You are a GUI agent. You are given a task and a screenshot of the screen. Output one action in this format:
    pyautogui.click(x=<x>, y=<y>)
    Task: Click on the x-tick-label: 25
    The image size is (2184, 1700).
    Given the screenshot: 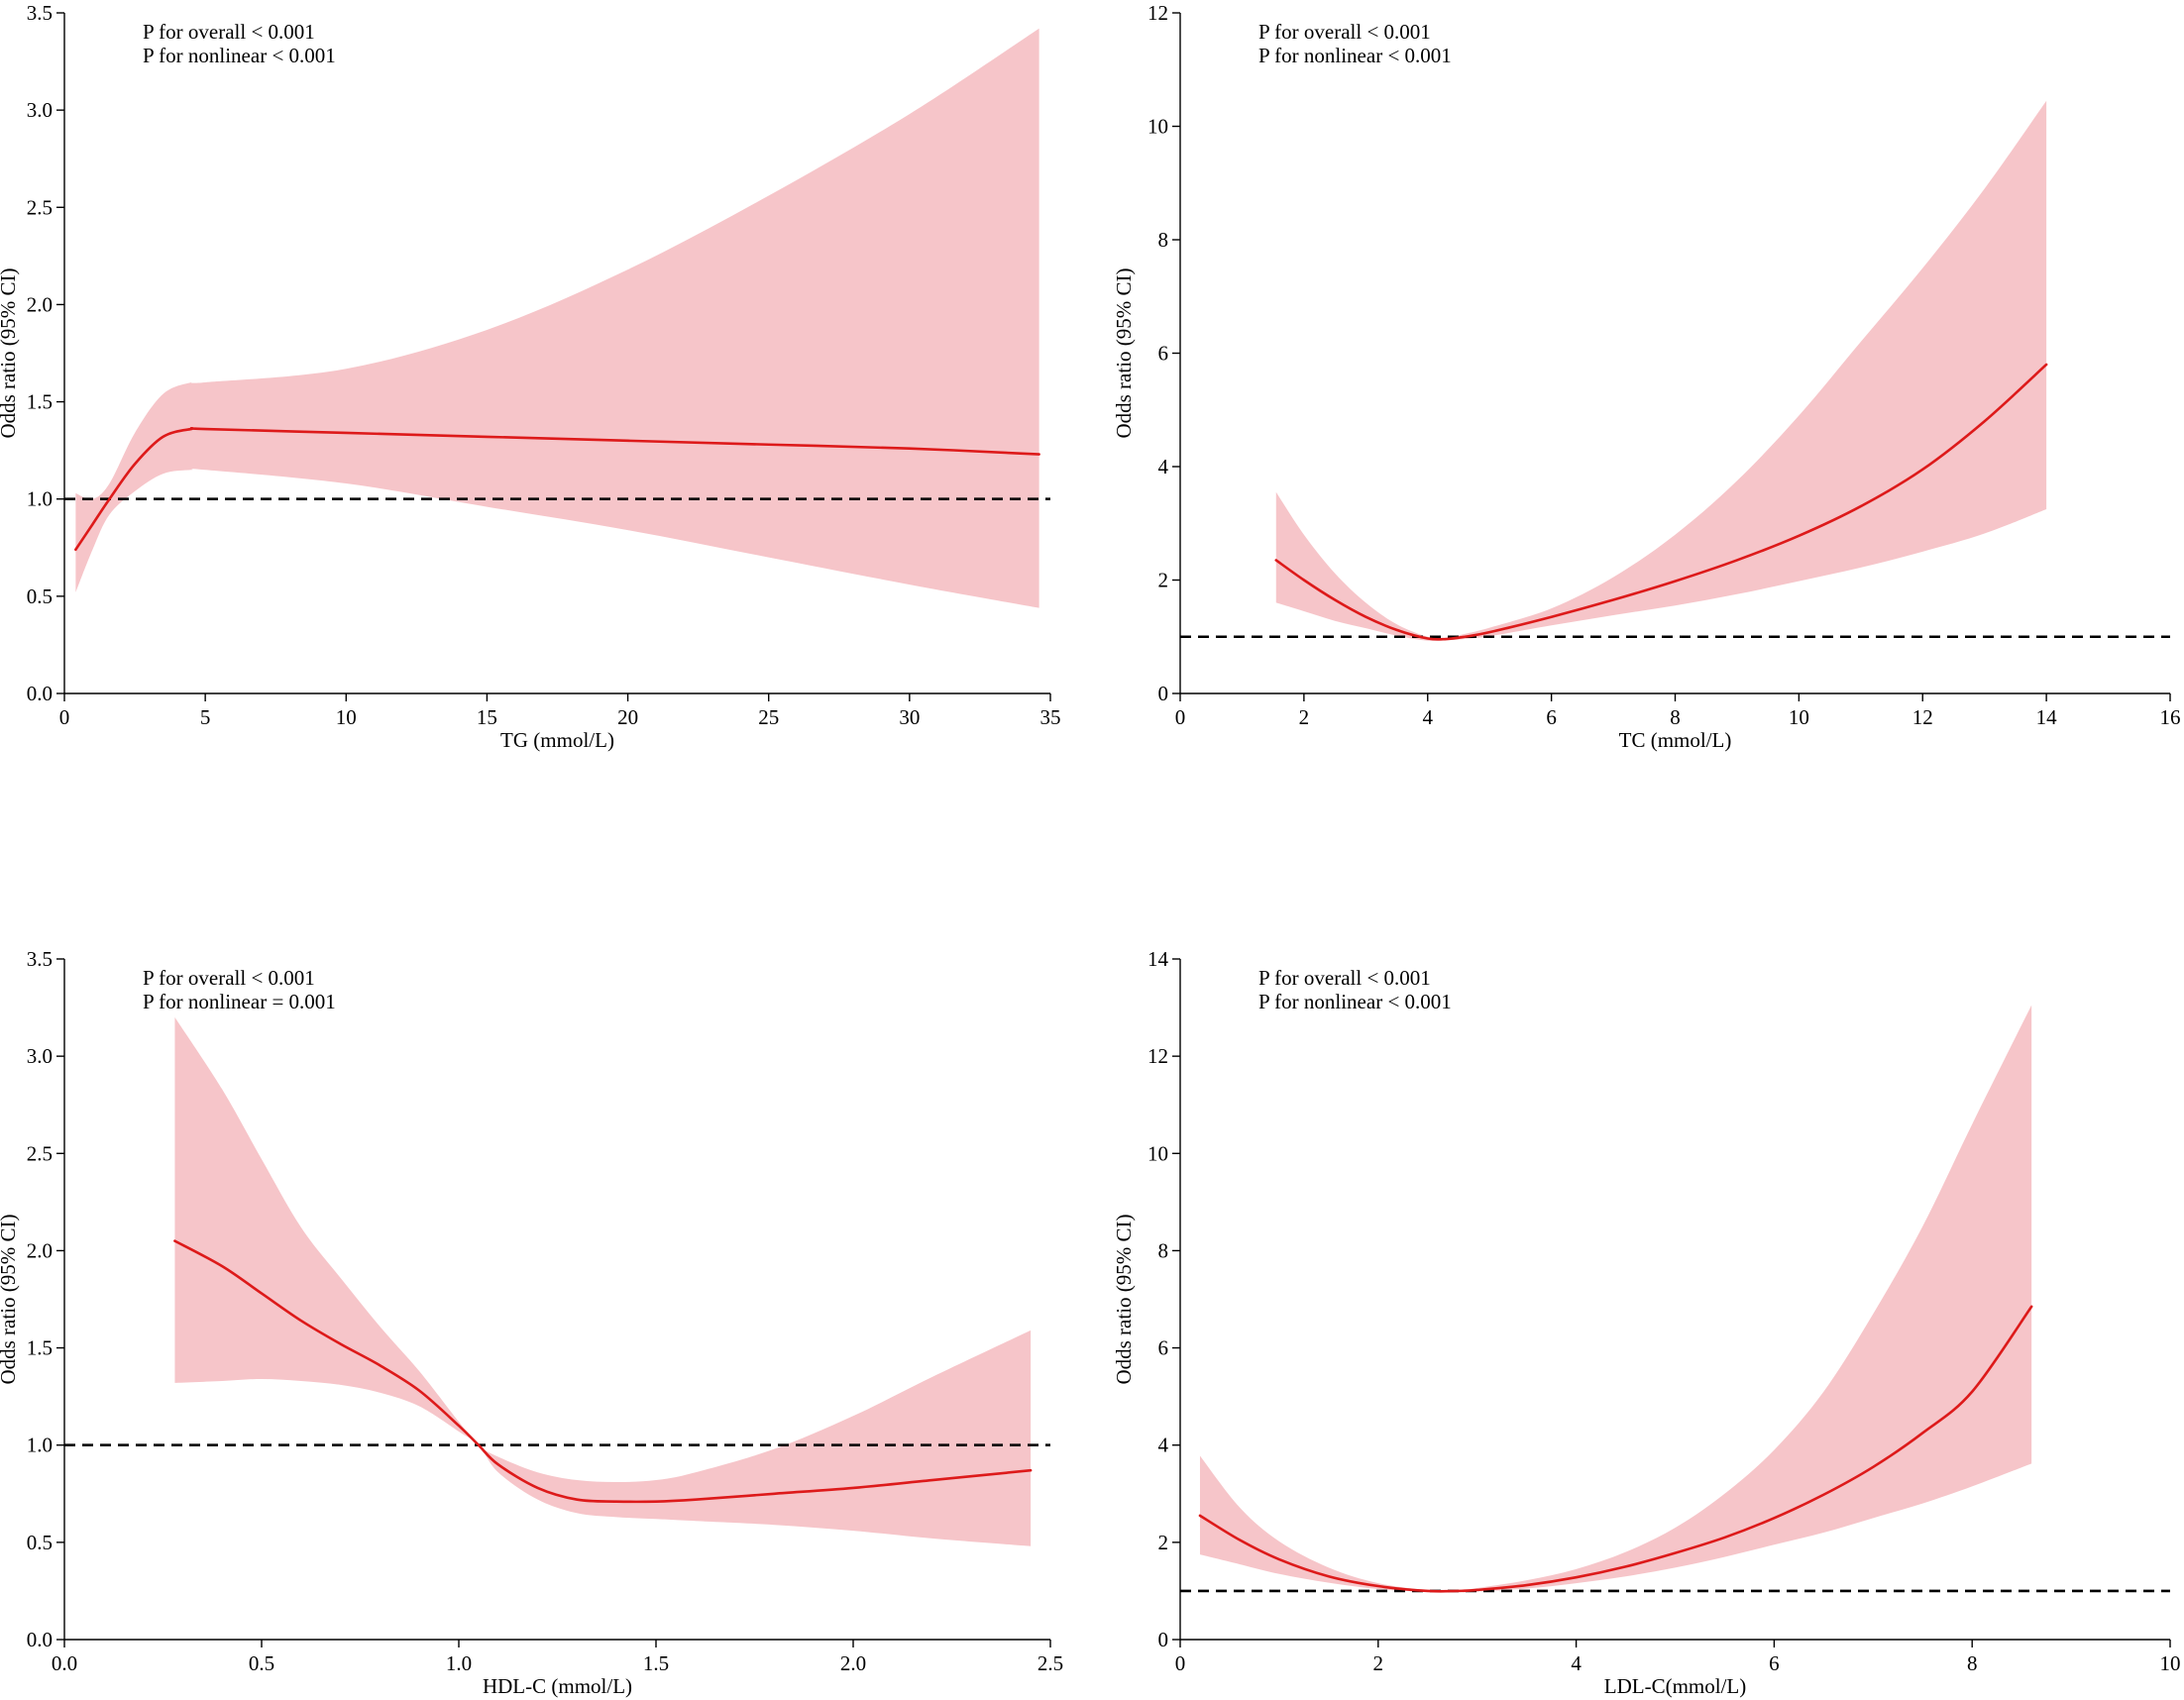 What is the action you would take?
    pyautogui.click(x=768, y=717)
    